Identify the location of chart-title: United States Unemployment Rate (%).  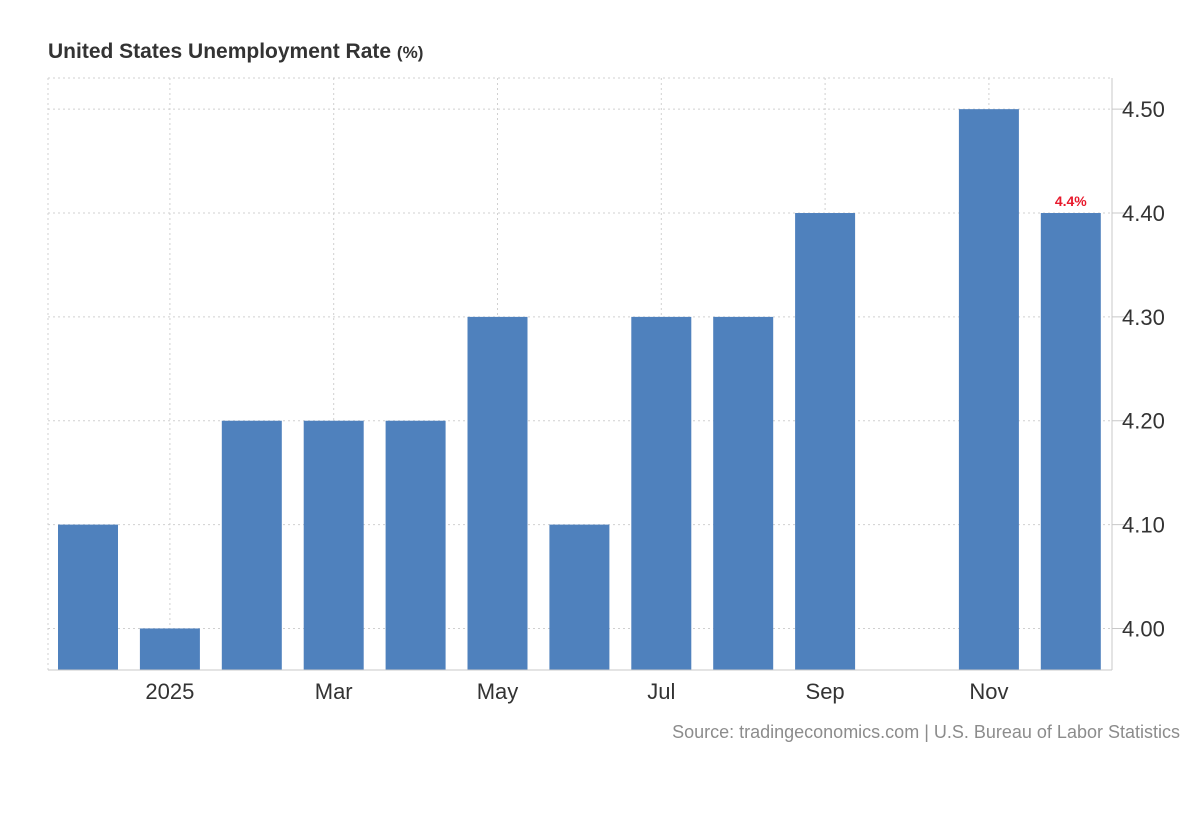
(235, 52).